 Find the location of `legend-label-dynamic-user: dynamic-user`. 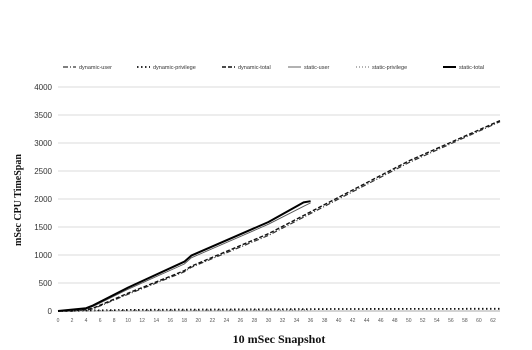

legend-label-dynamic-user: dynamic-user is located at coordinates (95, 68).